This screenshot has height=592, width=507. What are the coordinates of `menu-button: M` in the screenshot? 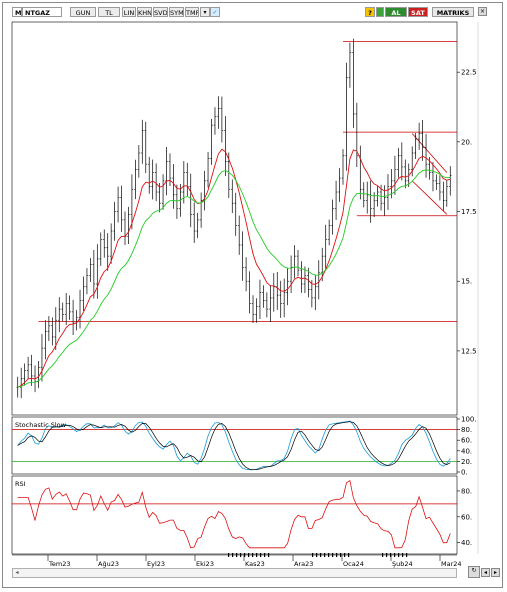 It's located at (17, 12).